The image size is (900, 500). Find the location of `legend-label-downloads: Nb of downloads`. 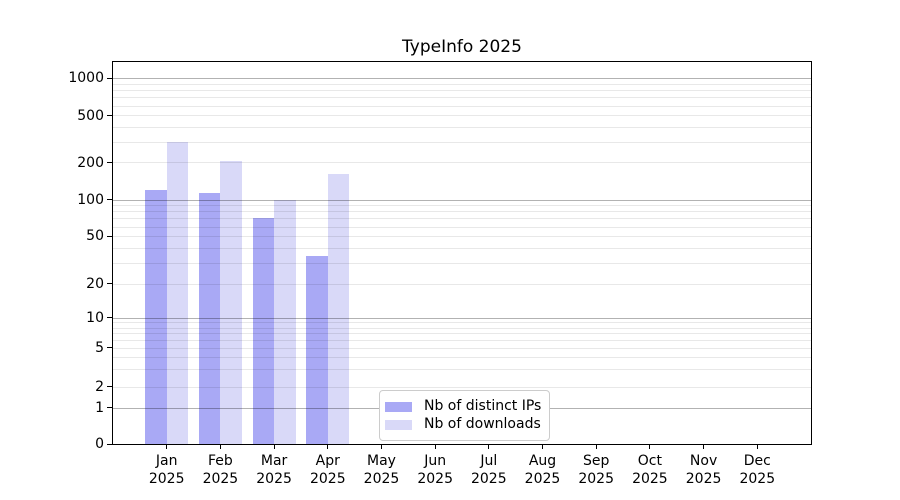

legend-label-downloads: Nb of downloads is located at coordinates (482, 424).